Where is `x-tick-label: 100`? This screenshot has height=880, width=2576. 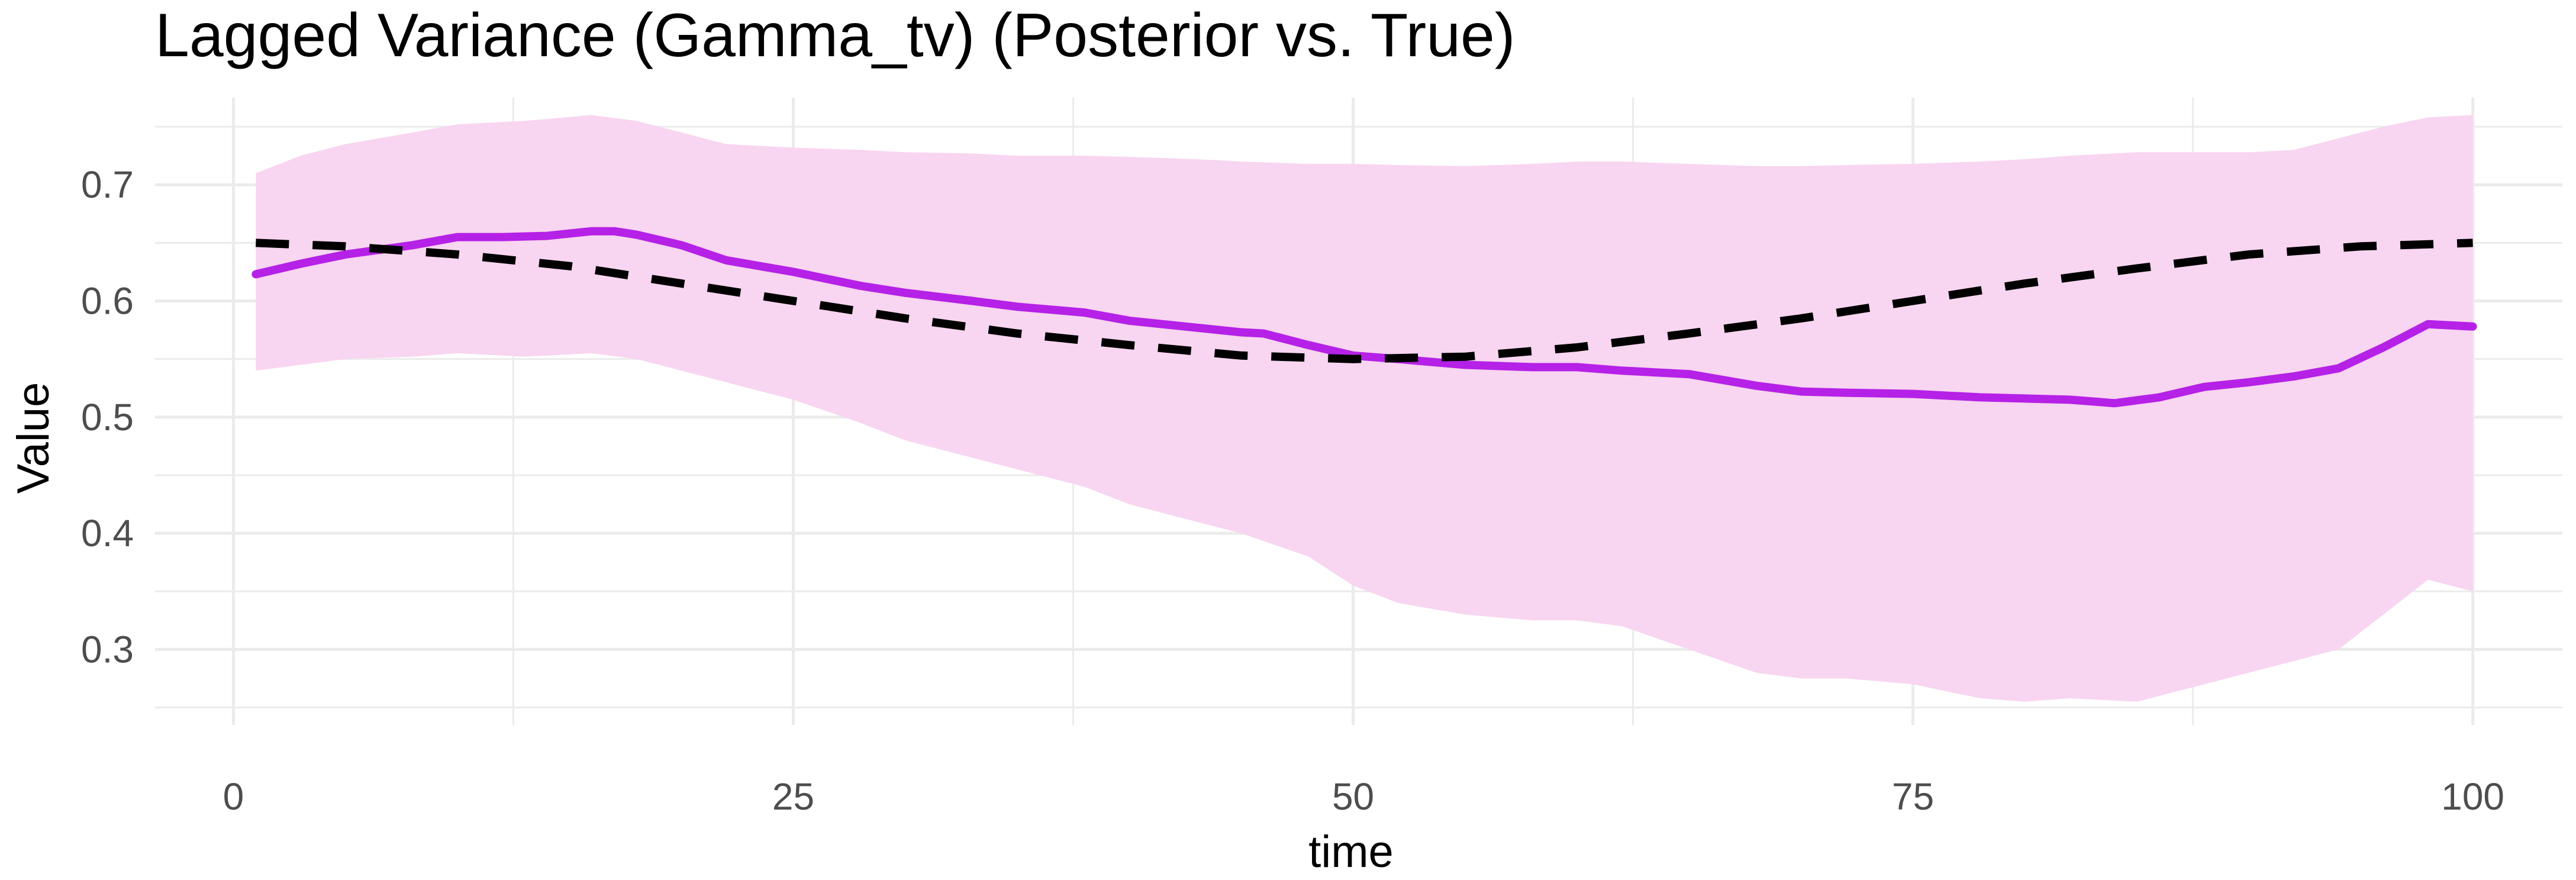 x-tick-label: 100 is located at coordinates (2472, 796).